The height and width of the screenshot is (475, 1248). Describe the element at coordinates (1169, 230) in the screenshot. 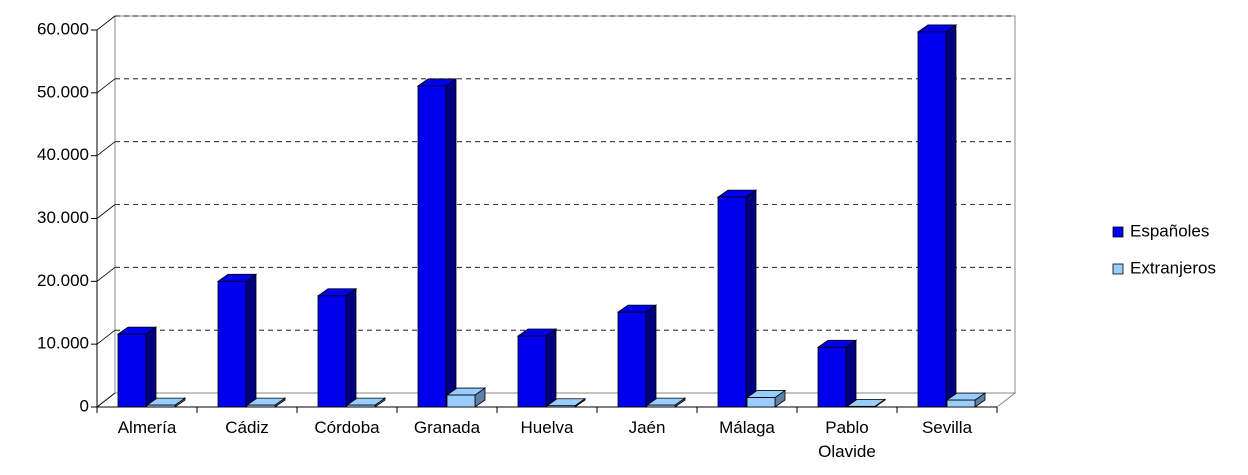

I see `legend-label: Españoles` at that location.